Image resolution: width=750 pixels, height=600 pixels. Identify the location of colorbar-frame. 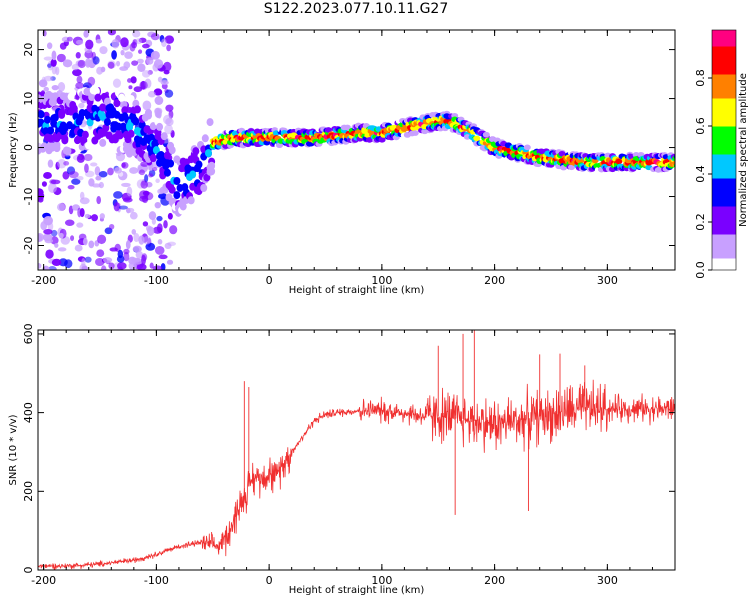
(724, 150).